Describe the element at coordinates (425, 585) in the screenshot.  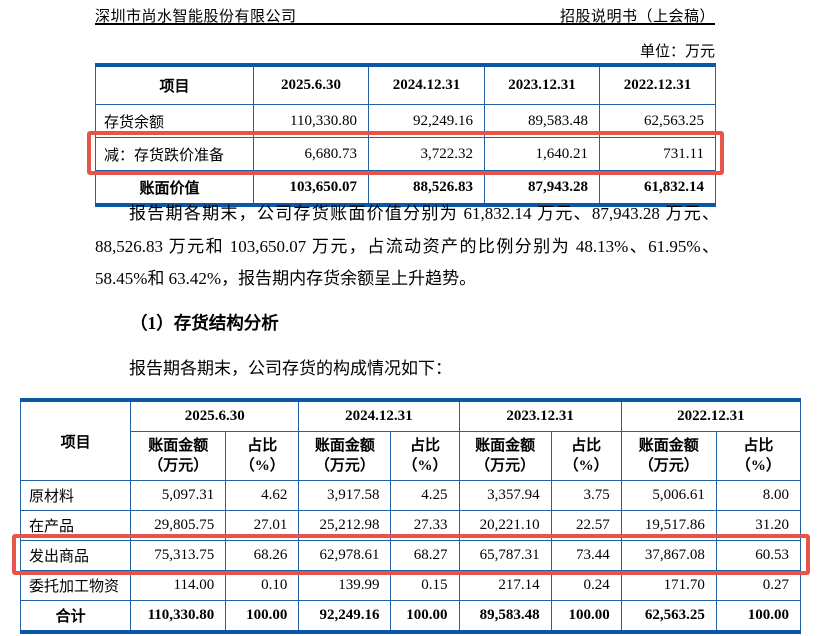
I see `value-cell: 0.15` at that location.